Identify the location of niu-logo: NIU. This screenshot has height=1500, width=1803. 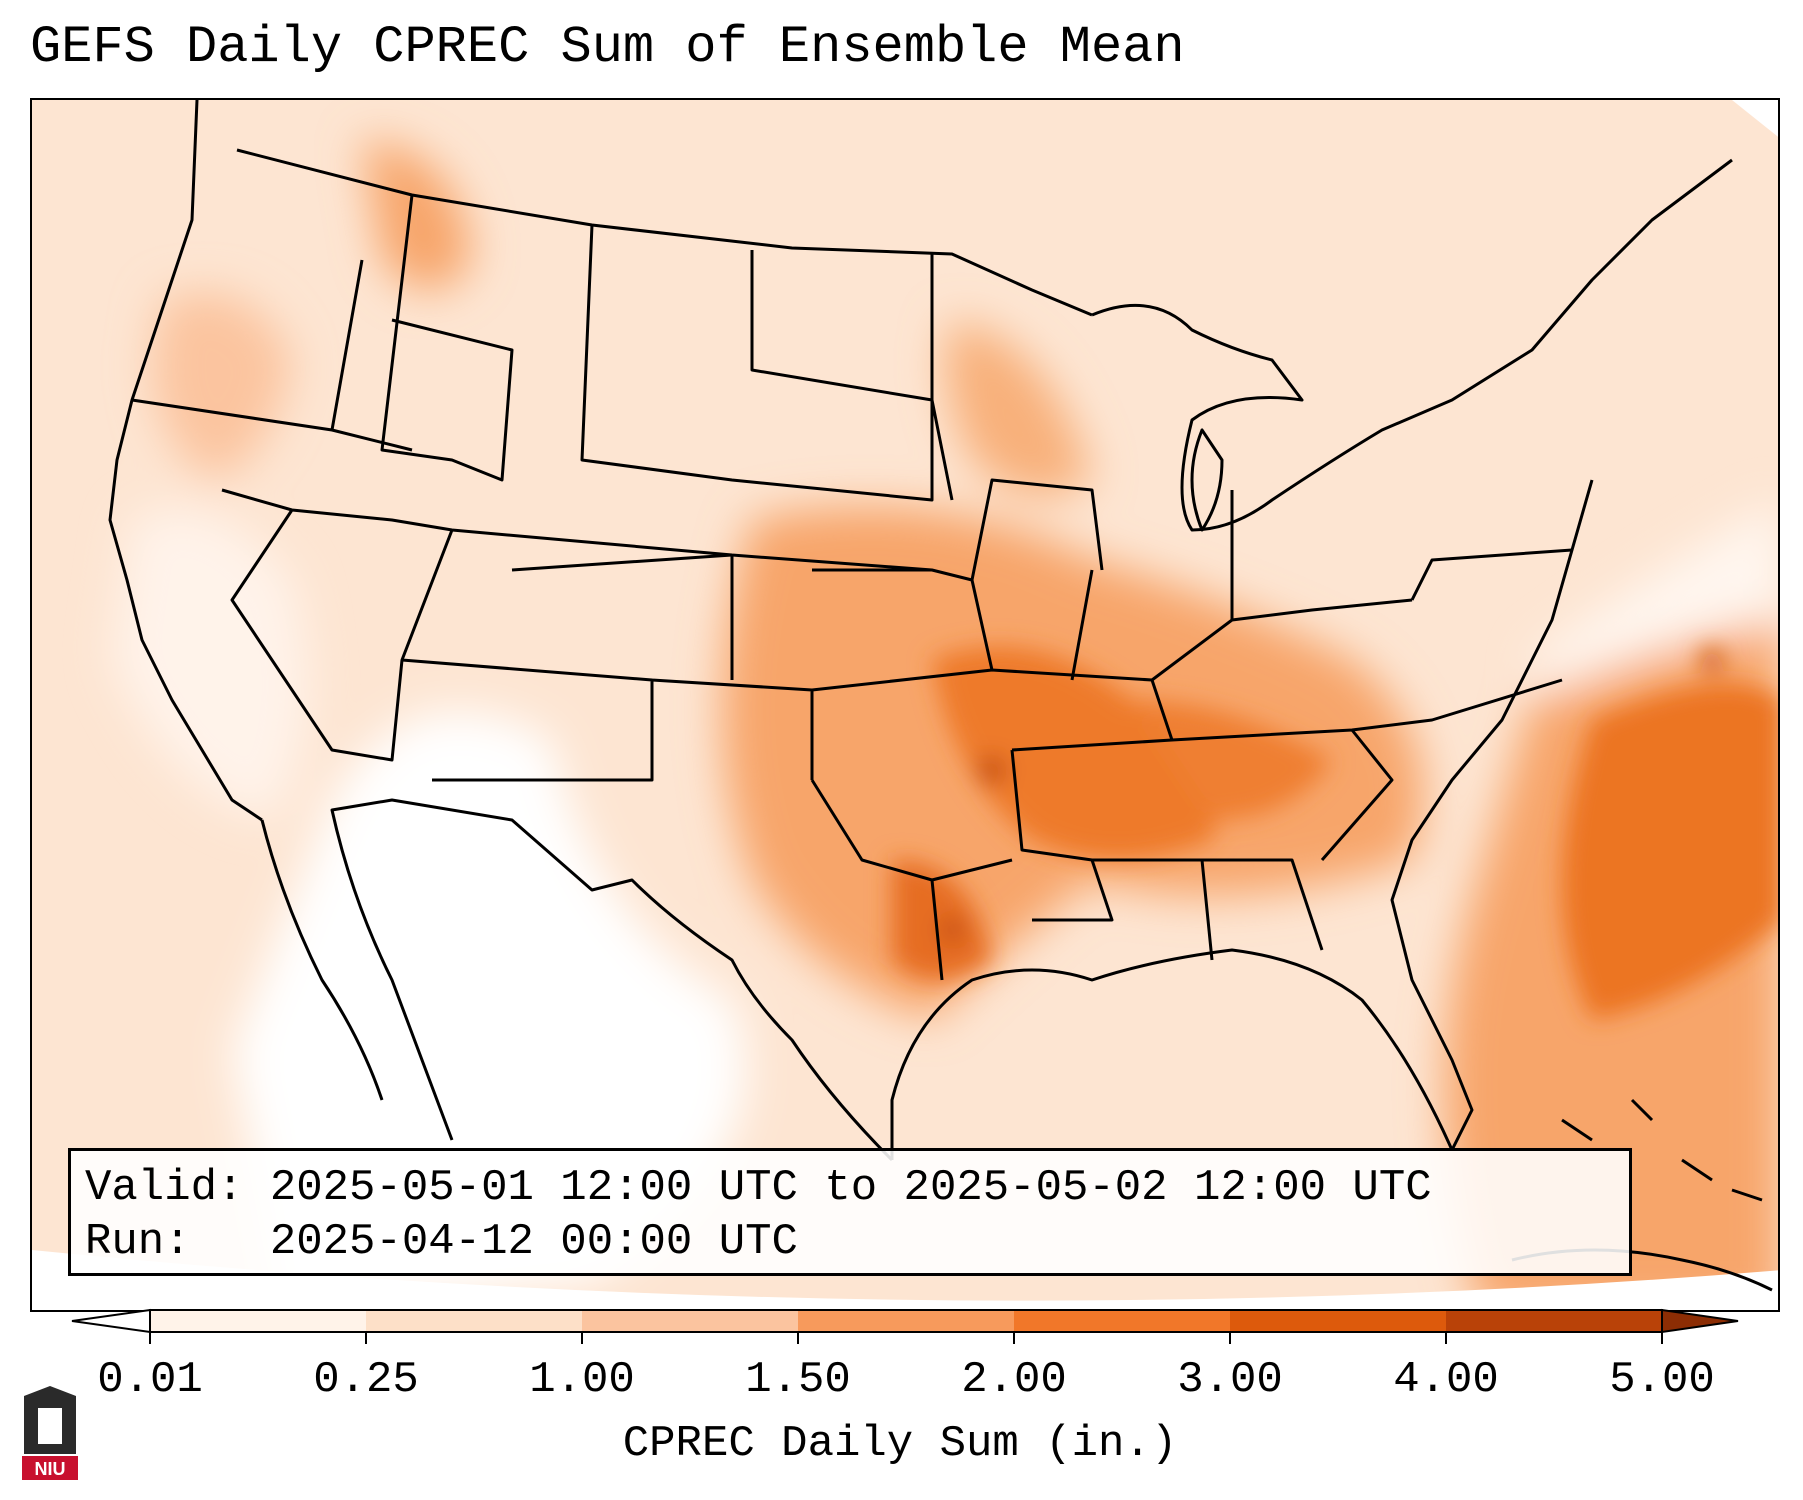
(50, 1433).